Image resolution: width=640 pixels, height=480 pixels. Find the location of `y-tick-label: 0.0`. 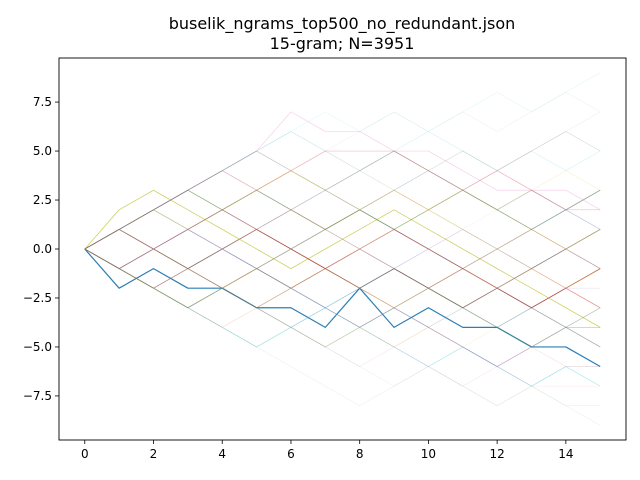

y-tick-label: 0.0 is located at coordinates (42, 249).